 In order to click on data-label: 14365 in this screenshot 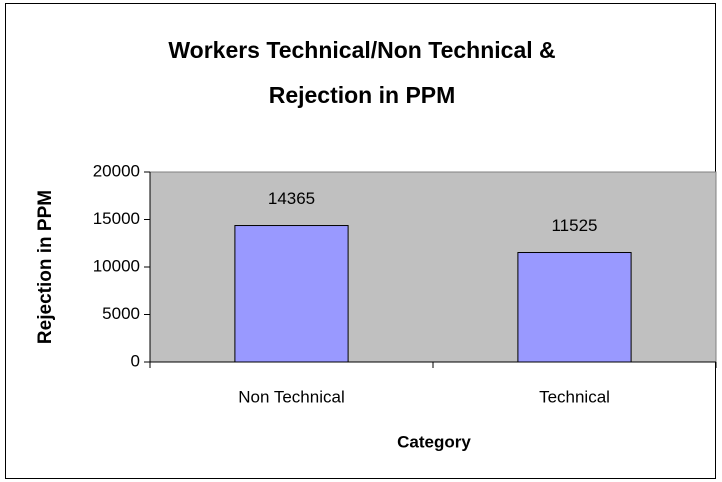, I will do `click(291, 198)`.